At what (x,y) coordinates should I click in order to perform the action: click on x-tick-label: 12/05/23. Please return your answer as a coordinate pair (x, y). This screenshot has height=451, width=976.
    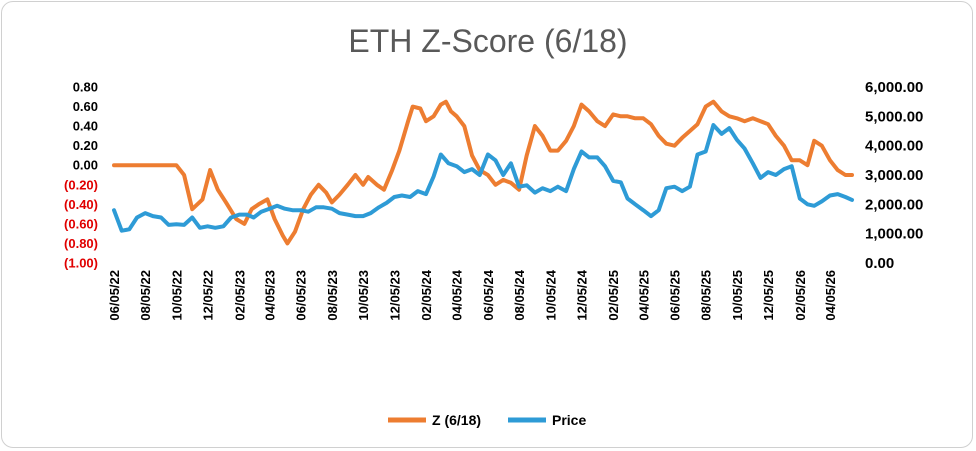
    Looking at the image, I should click on (394, 295).